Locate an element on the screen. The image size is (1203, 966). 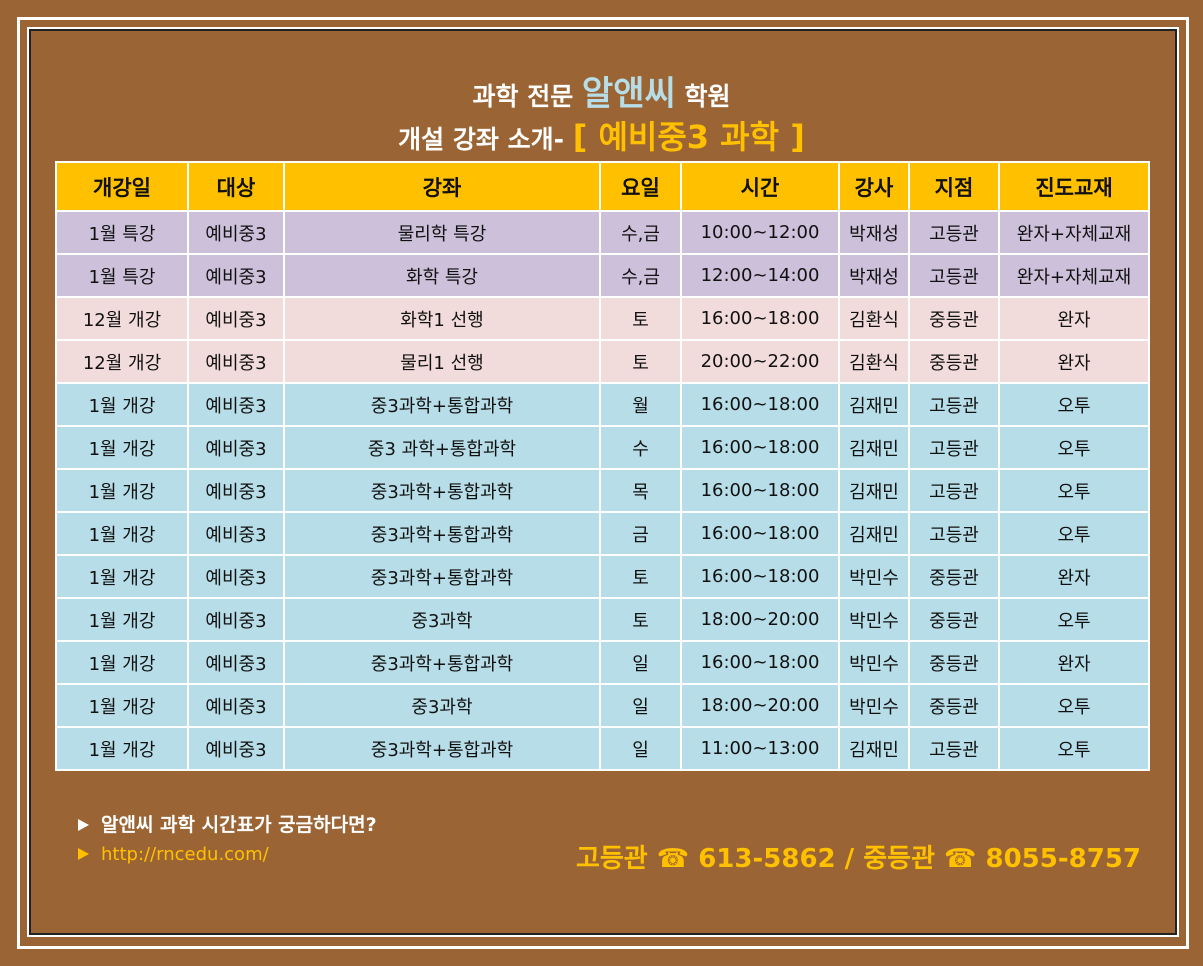
header-row: 개강일 대상 강좌 요일 시간 강사 지점 진도교재 is located at coordinates (602, 186).